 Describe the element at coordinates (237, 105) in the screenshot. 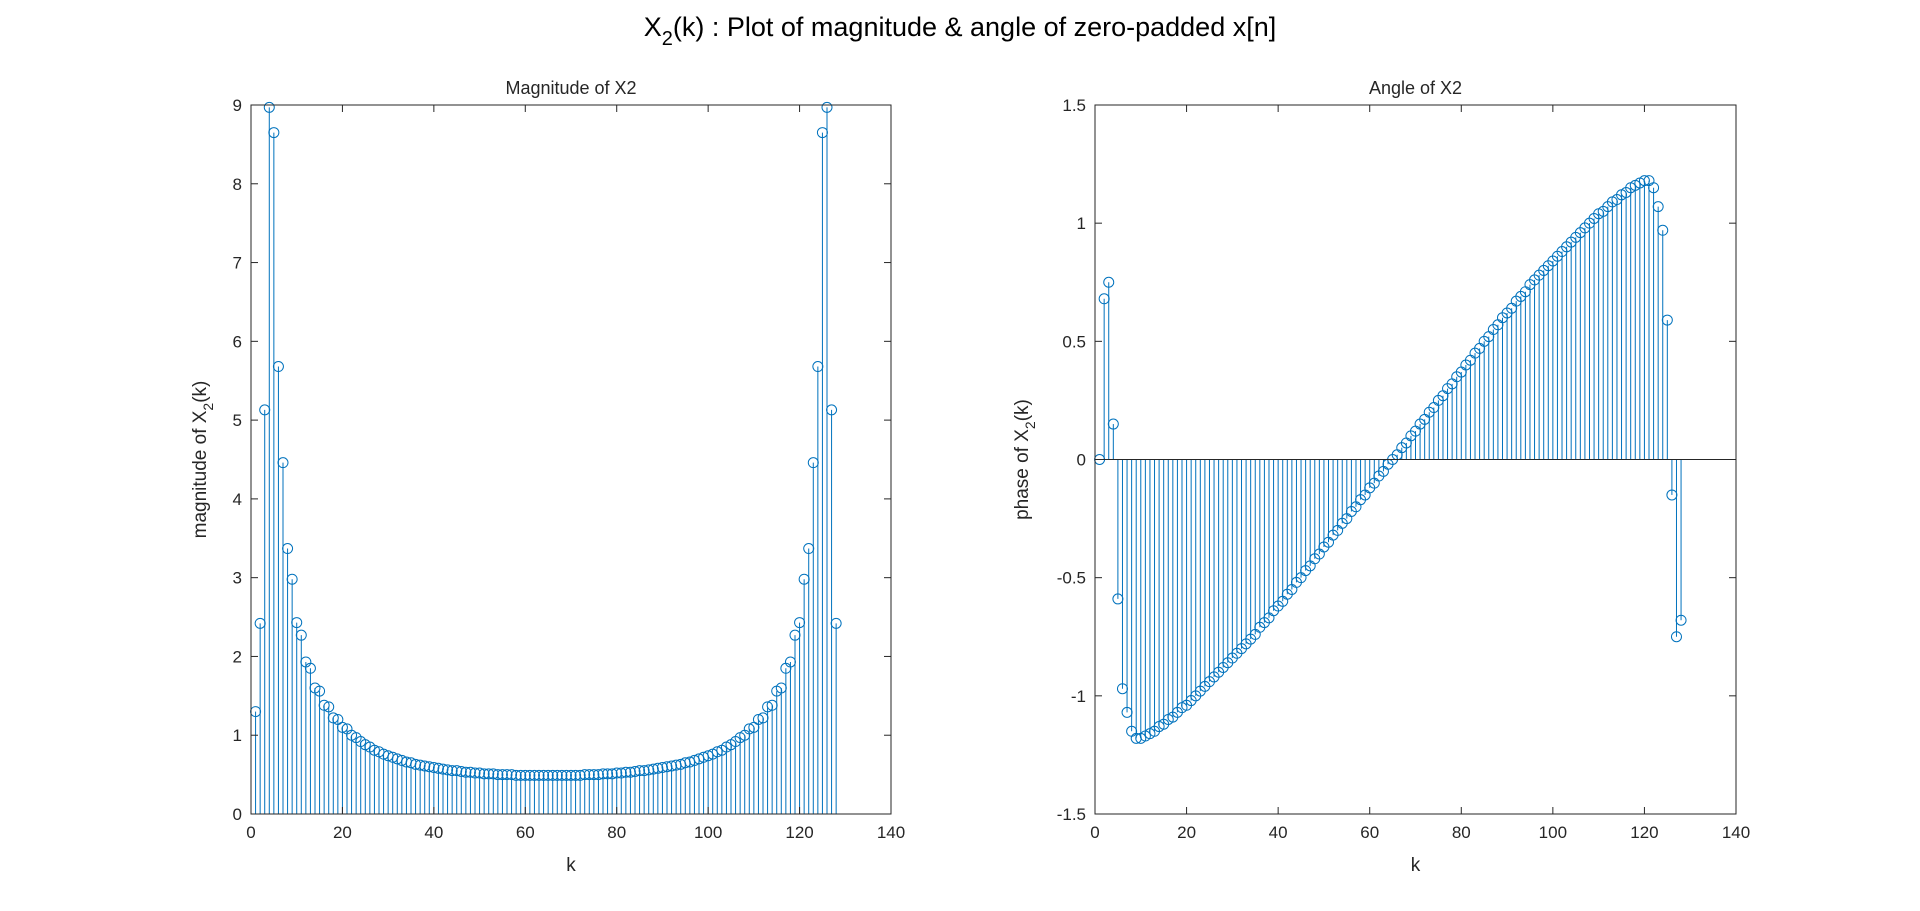

I see `y-tick-label: 9` at that location.